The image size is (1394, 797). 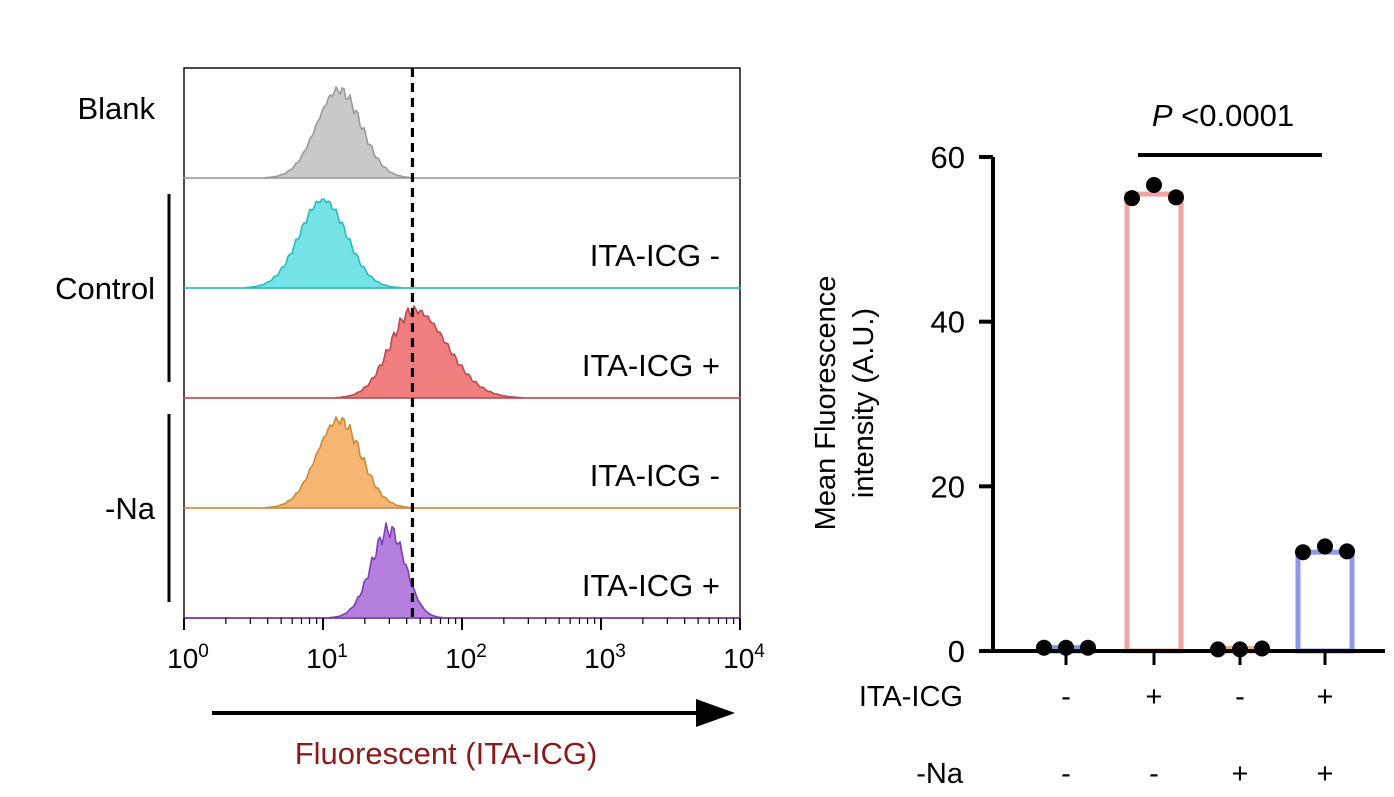 I want to click on significance-value: <0.0001, so click(x=1234, y=115).